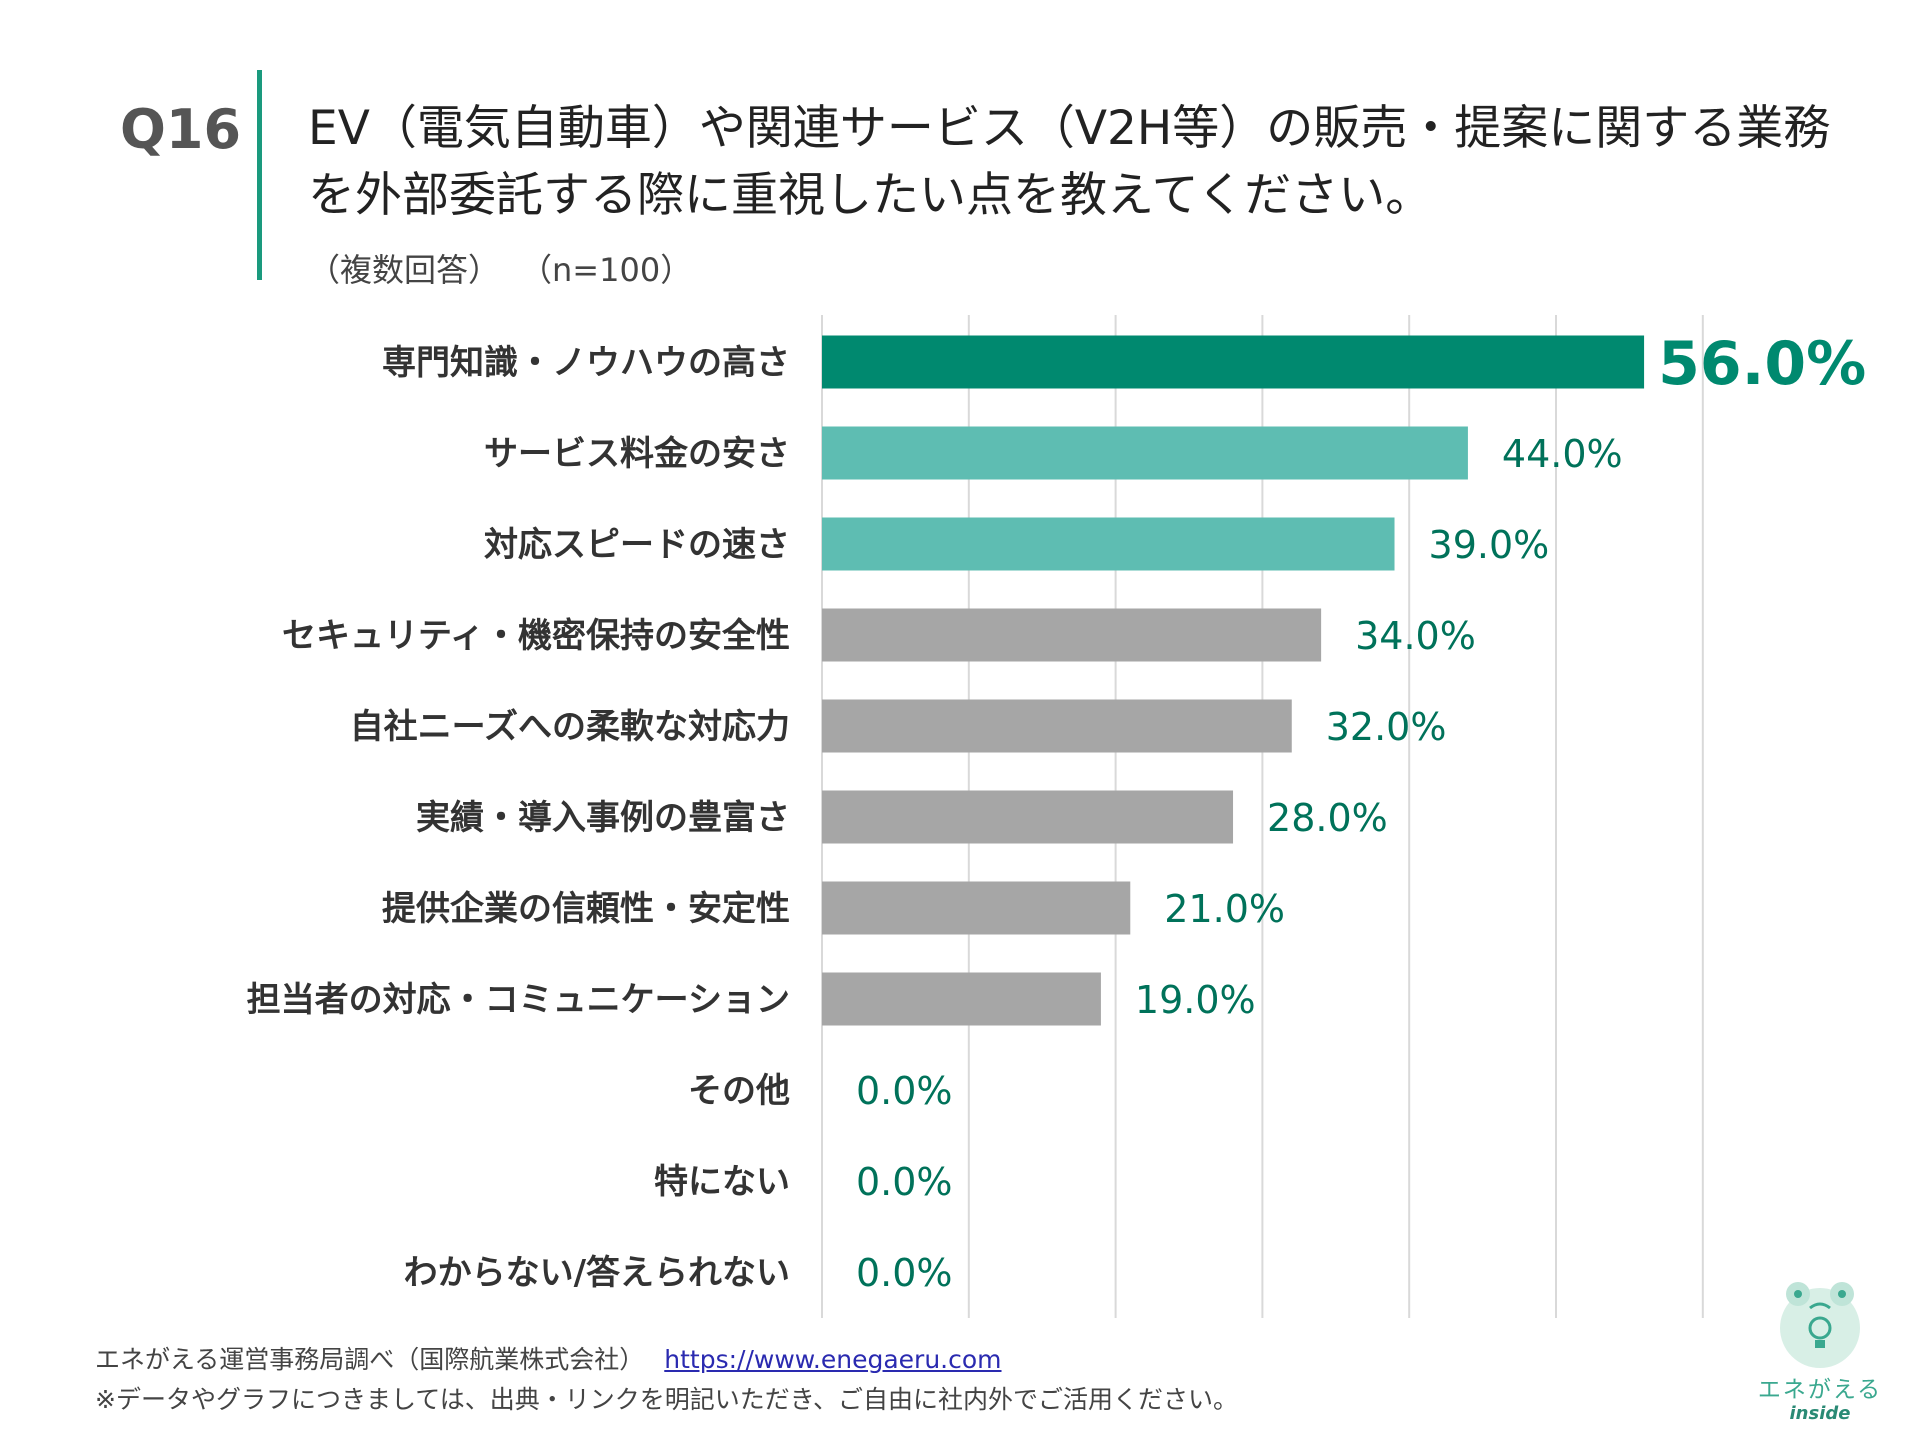 Image resolution: width=1920 pixels, height=1440 pixels. I want to click on question-title-line1: EV（電気自動車）や関連サービス（V2H等）の販売・提案に関する業務, so click(1069, 128).